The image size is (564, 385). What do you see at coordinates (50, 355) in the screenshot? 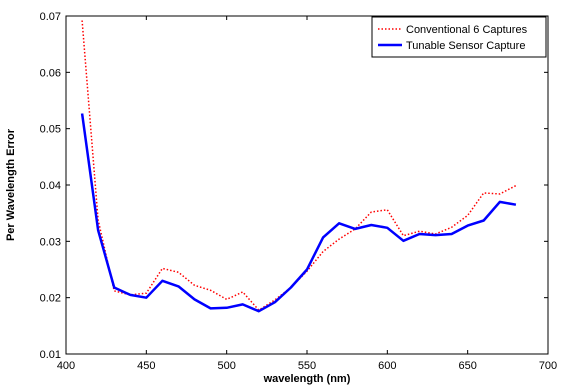
I see `y-tick-label: 0.01` at bounding box center [50, 355].